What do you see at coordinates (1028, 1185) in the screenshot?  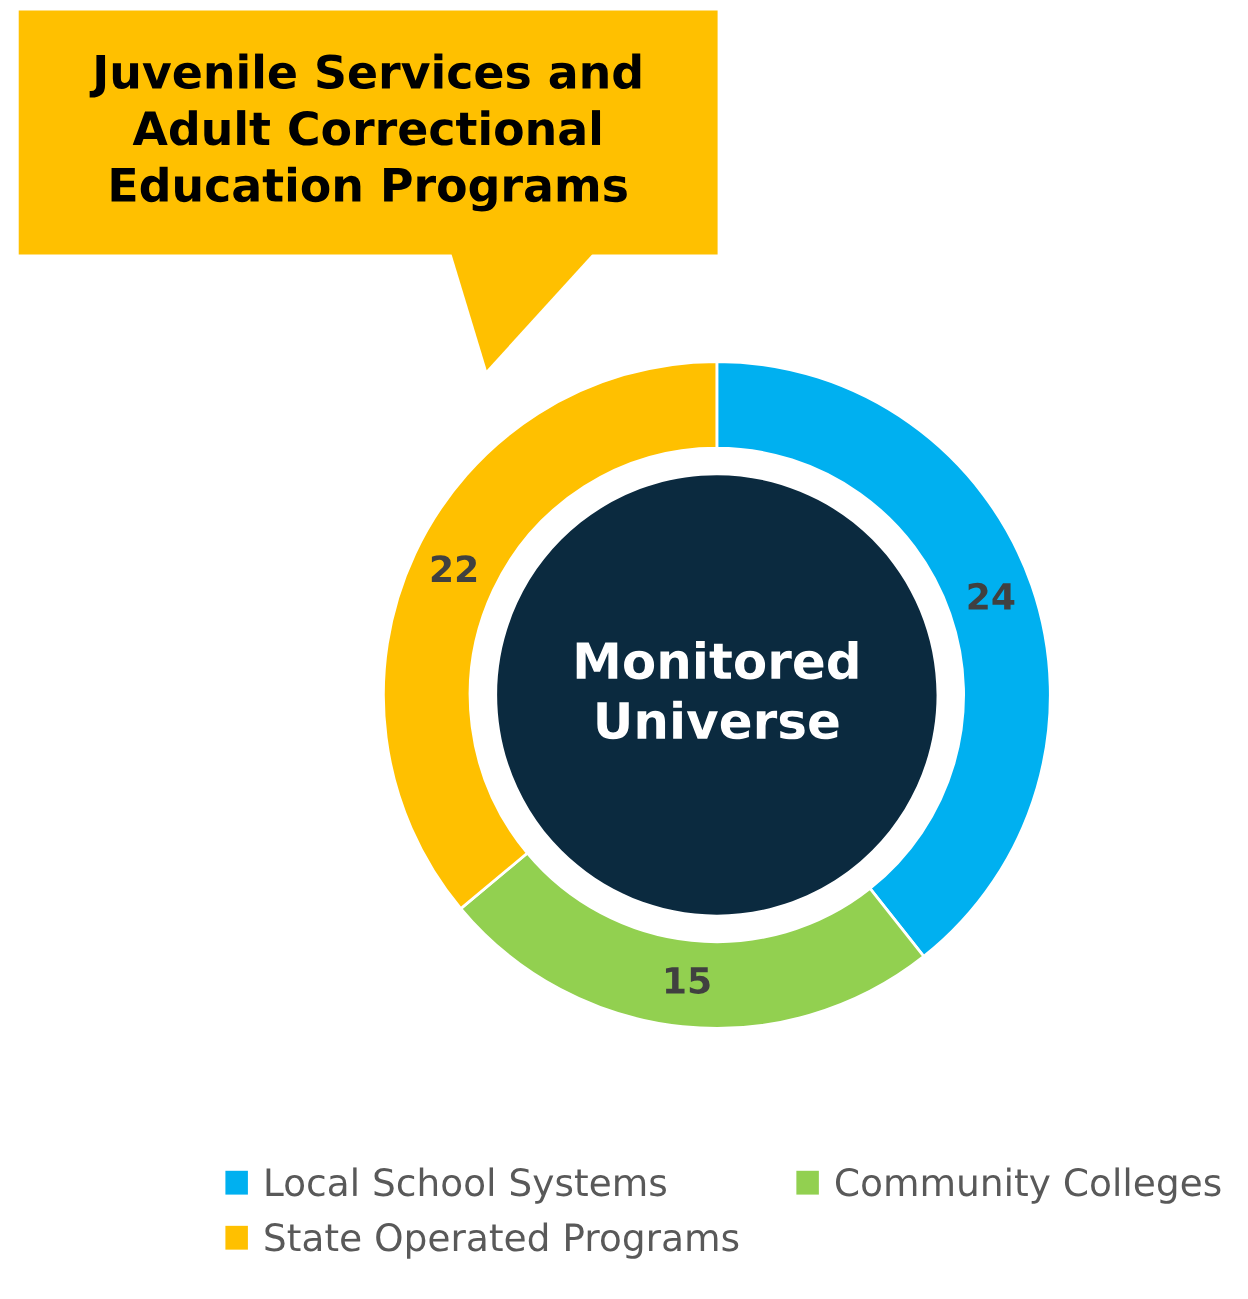 I see `legend-label: Community Colleges` at bounding box center [1028, 1185].